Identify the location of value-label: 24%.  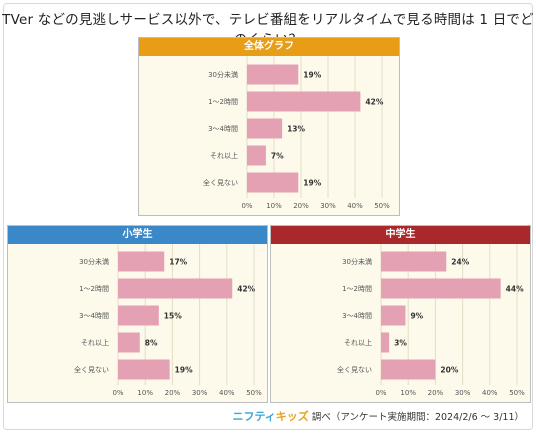
(460, 262).